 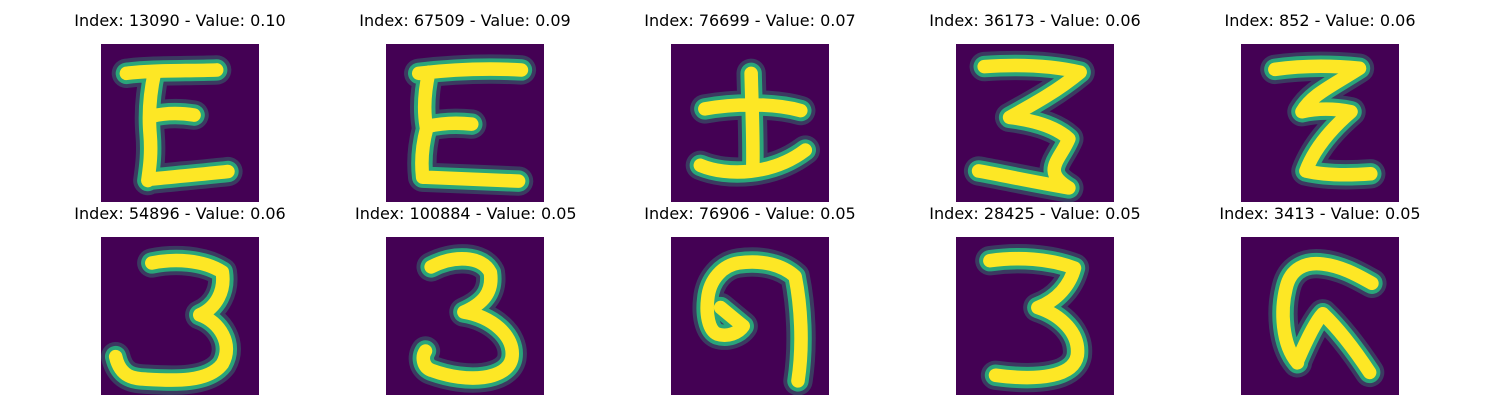 What do you see at coordinates (466, 213) in the screenshot?
I see `panel-title: Index: 100884 - Value: 0.05` at bounding box center [466, 213].